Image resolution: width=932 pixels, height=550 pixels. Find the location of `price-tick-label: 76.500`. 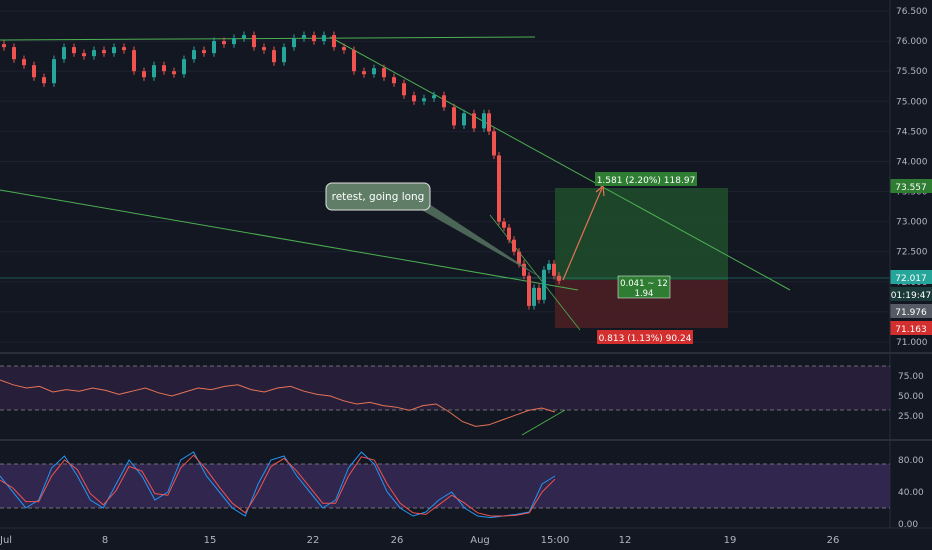

price-tick-label: 76.500 is located at coordinates (912, 12).